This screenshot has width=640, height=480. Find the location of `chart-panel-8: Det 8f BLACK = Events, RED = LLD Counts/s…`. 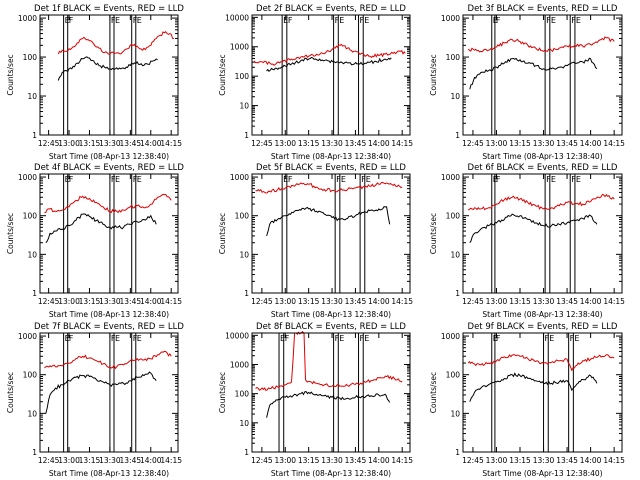

chart-panel-8: Det 8f BLACK = Events, RED = LLD Counts/s… is located at coordinates (315, 400).